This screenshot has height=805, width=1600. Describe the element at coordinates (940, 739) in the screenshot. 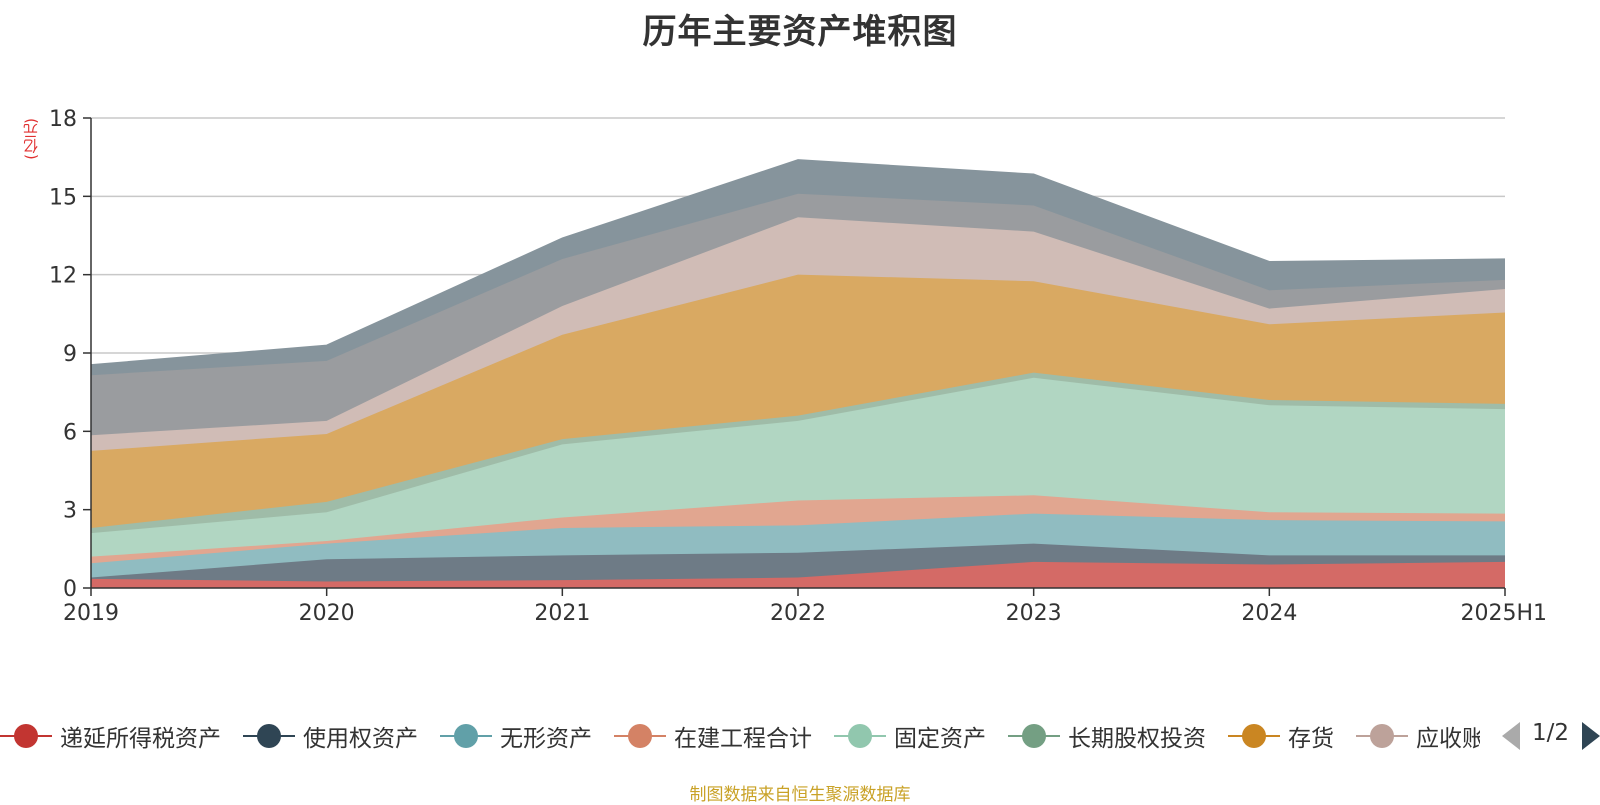

I see `legend-label: 固定资产` at that location.